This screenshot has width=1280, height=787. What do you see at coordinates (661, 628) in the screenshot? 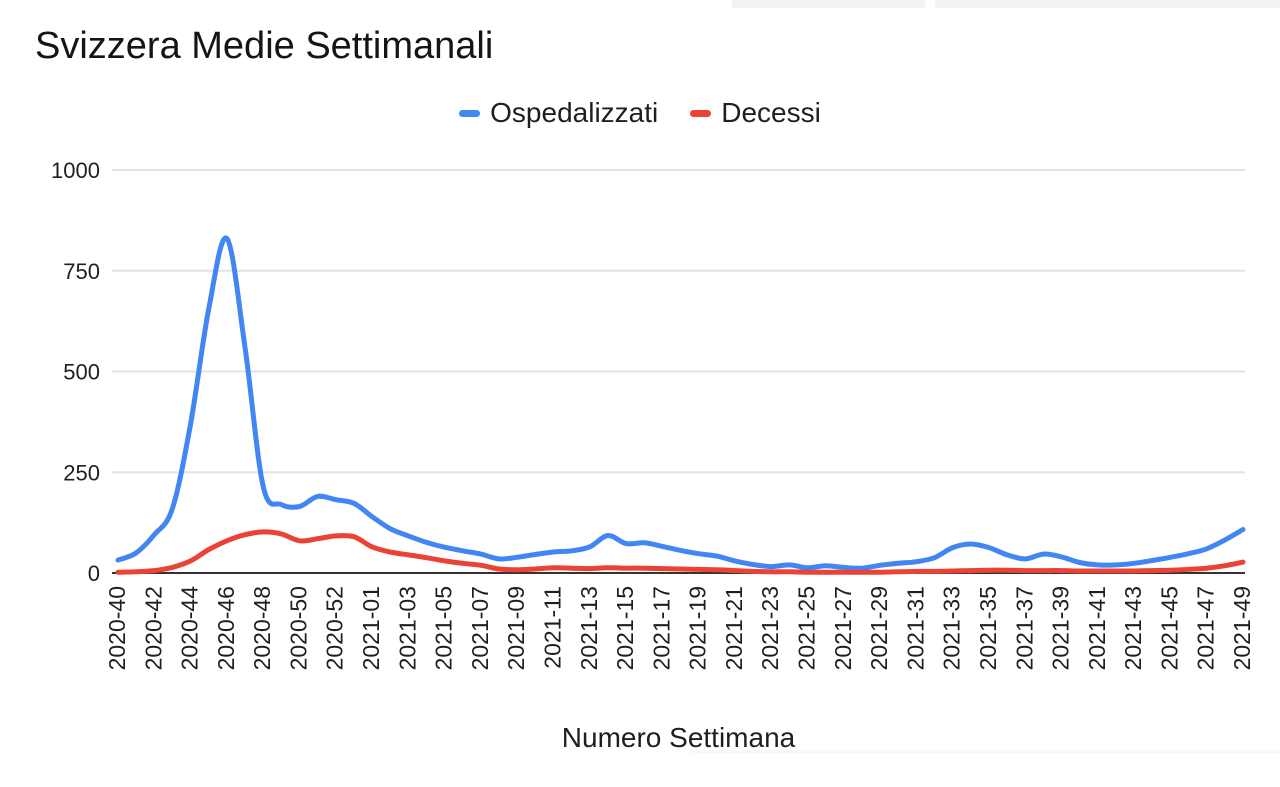
I see `x-tick-label: 2021-17` at bounding box center [661, 628].